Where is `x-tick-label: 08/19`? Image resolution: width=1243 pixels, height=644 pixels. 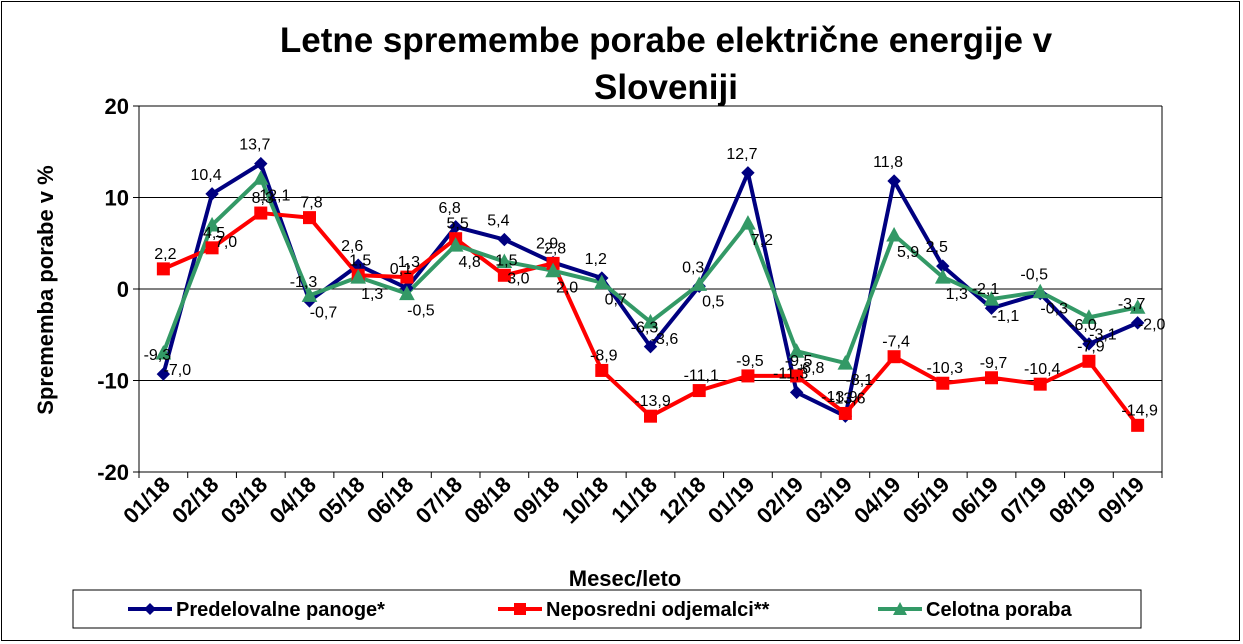 x-tick-label: 08/19 is located at coordinates (1072, 500).